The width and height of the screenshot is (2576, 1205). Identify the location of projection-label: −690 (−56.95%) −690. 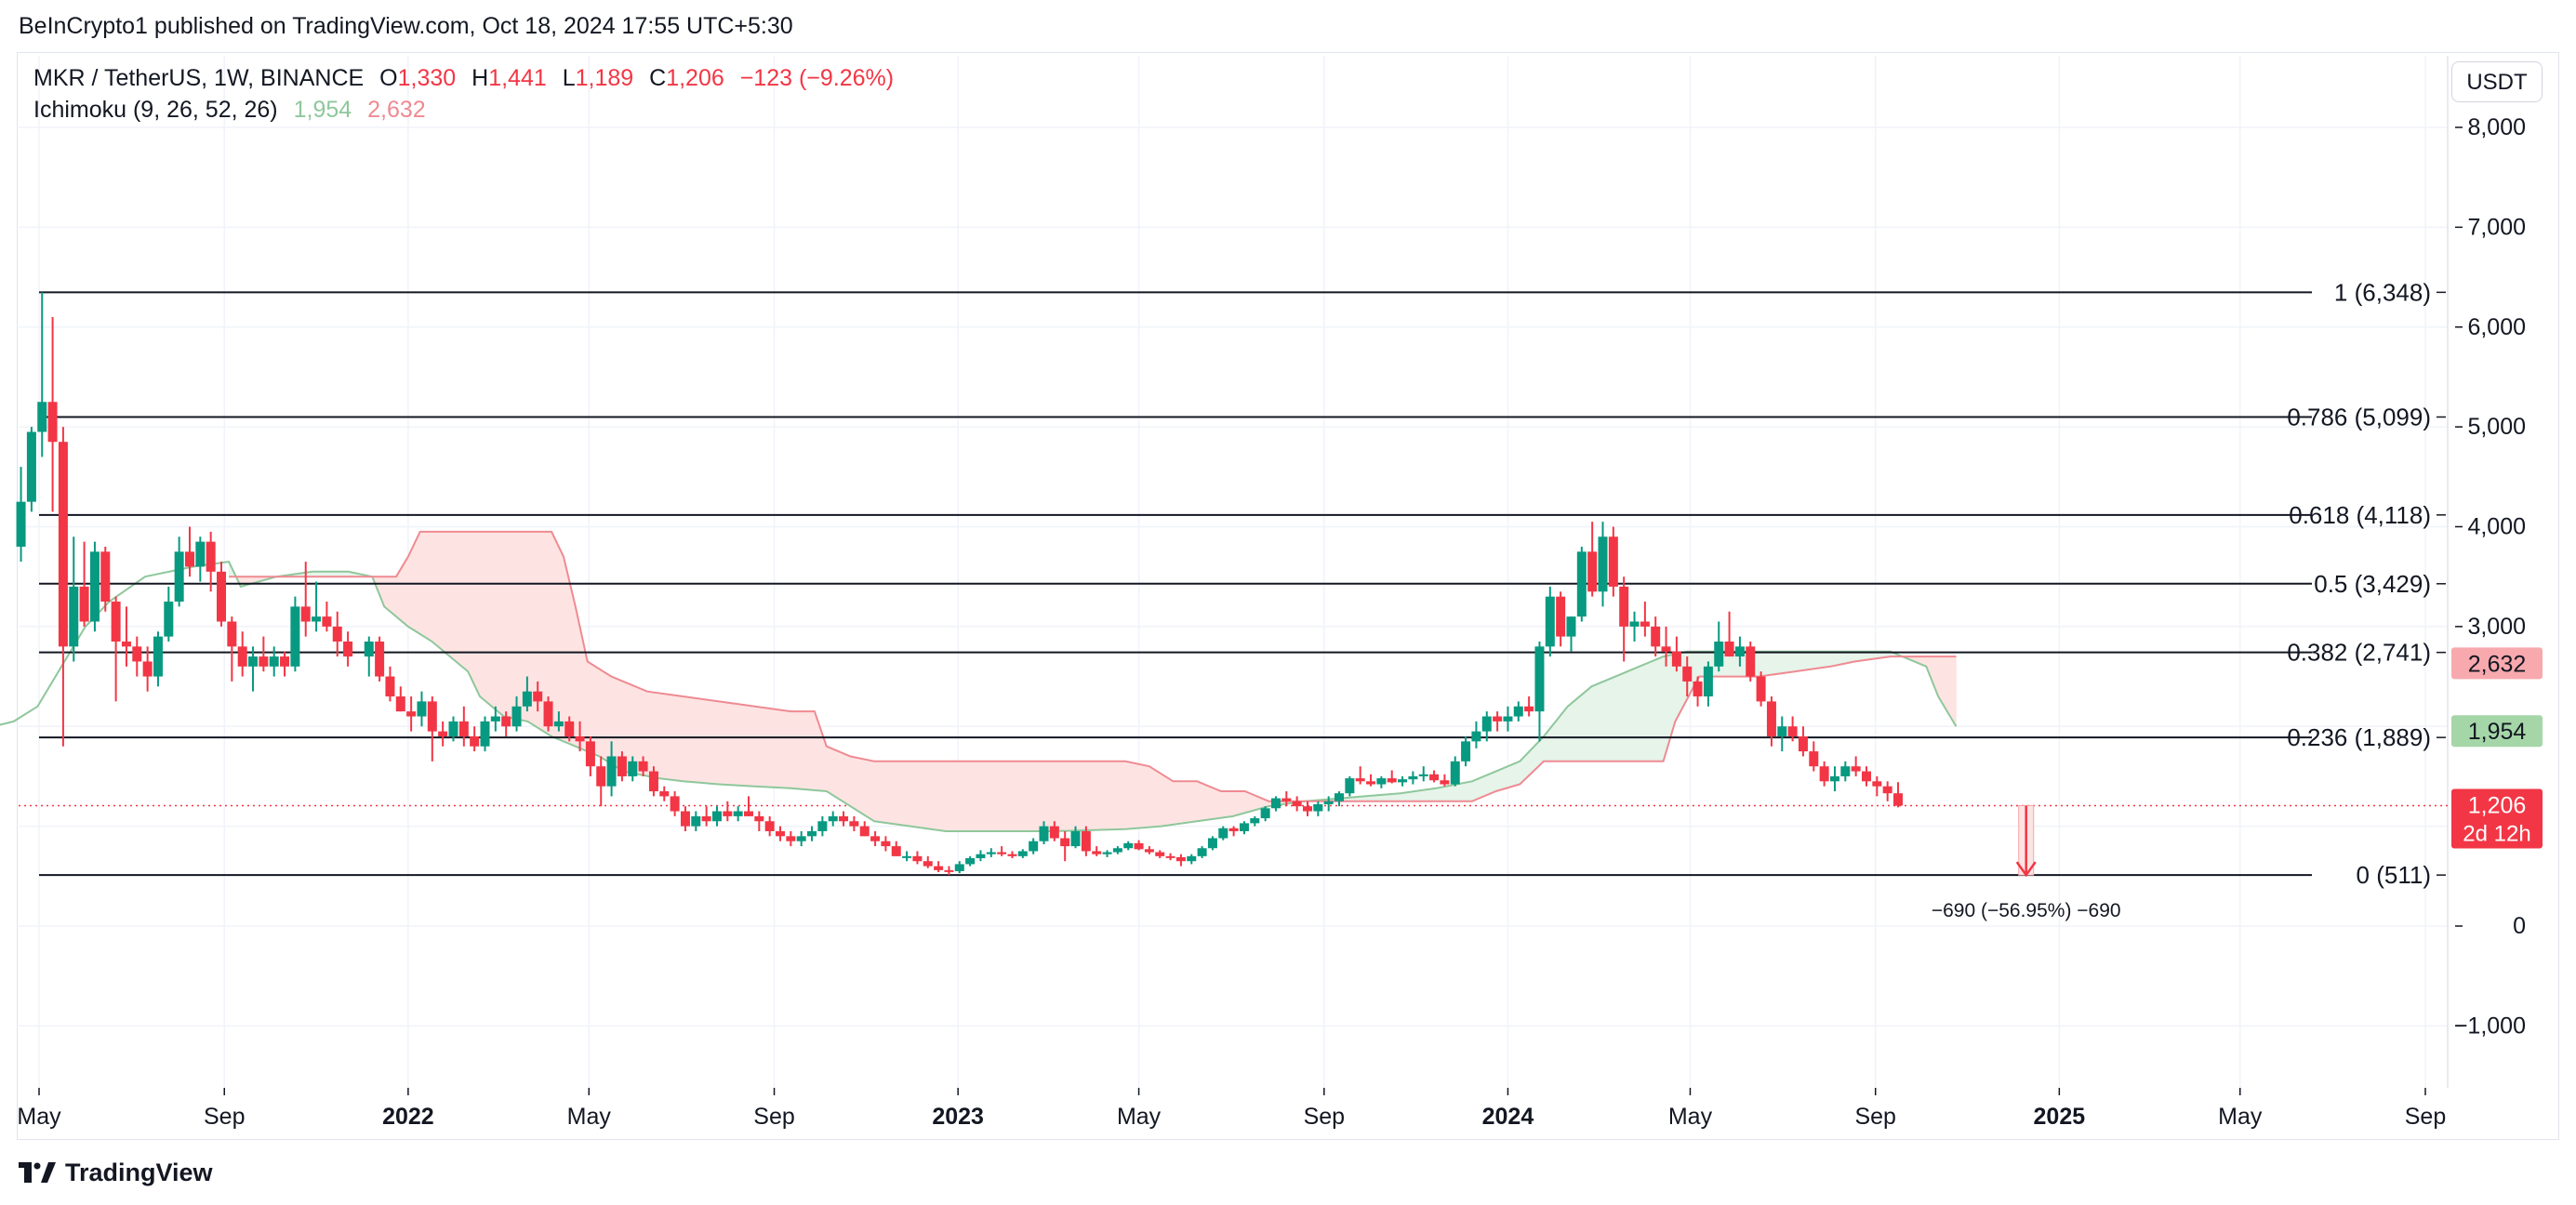
(2026, 910).